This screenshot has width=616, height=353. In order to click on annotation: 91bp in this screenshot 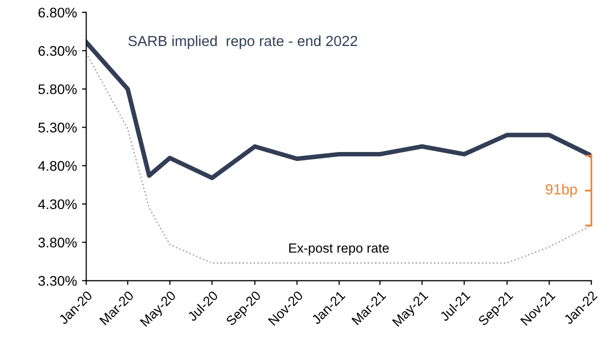, I will do `click(561, 191)`.